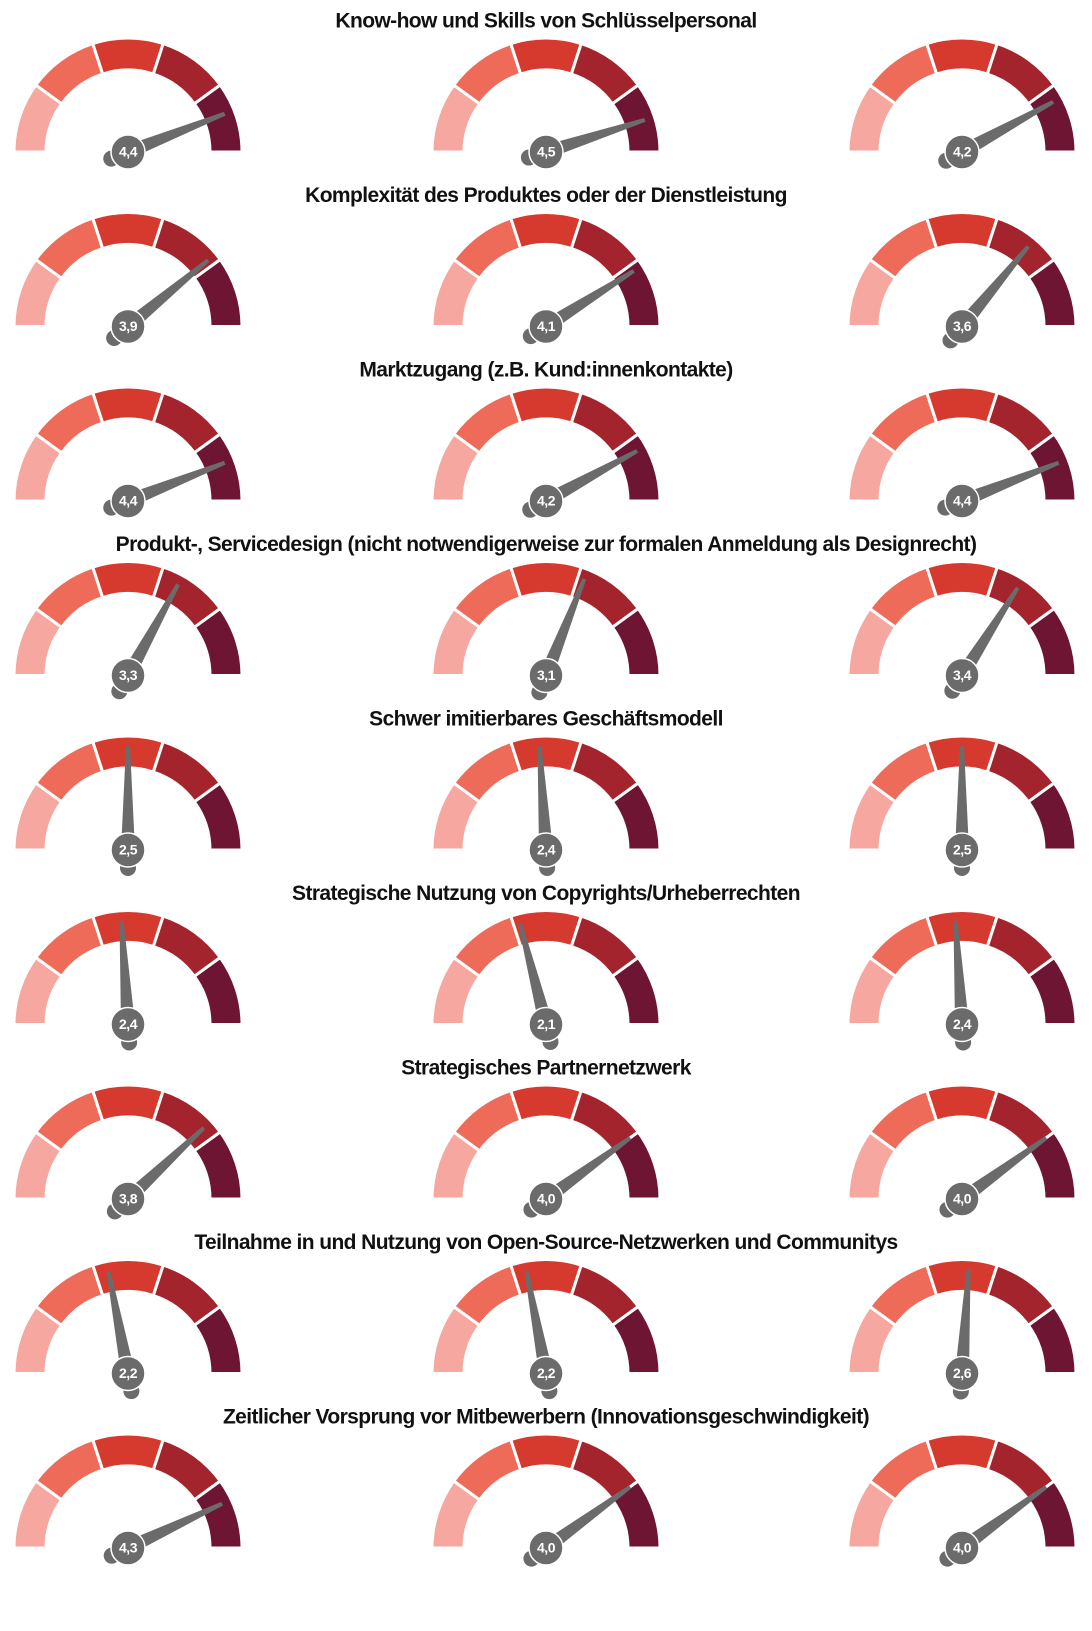 Image resolution: width=1092 pixels, height=1631 pixels. I want to click on value-label: 2,2, so click(546, 1373).